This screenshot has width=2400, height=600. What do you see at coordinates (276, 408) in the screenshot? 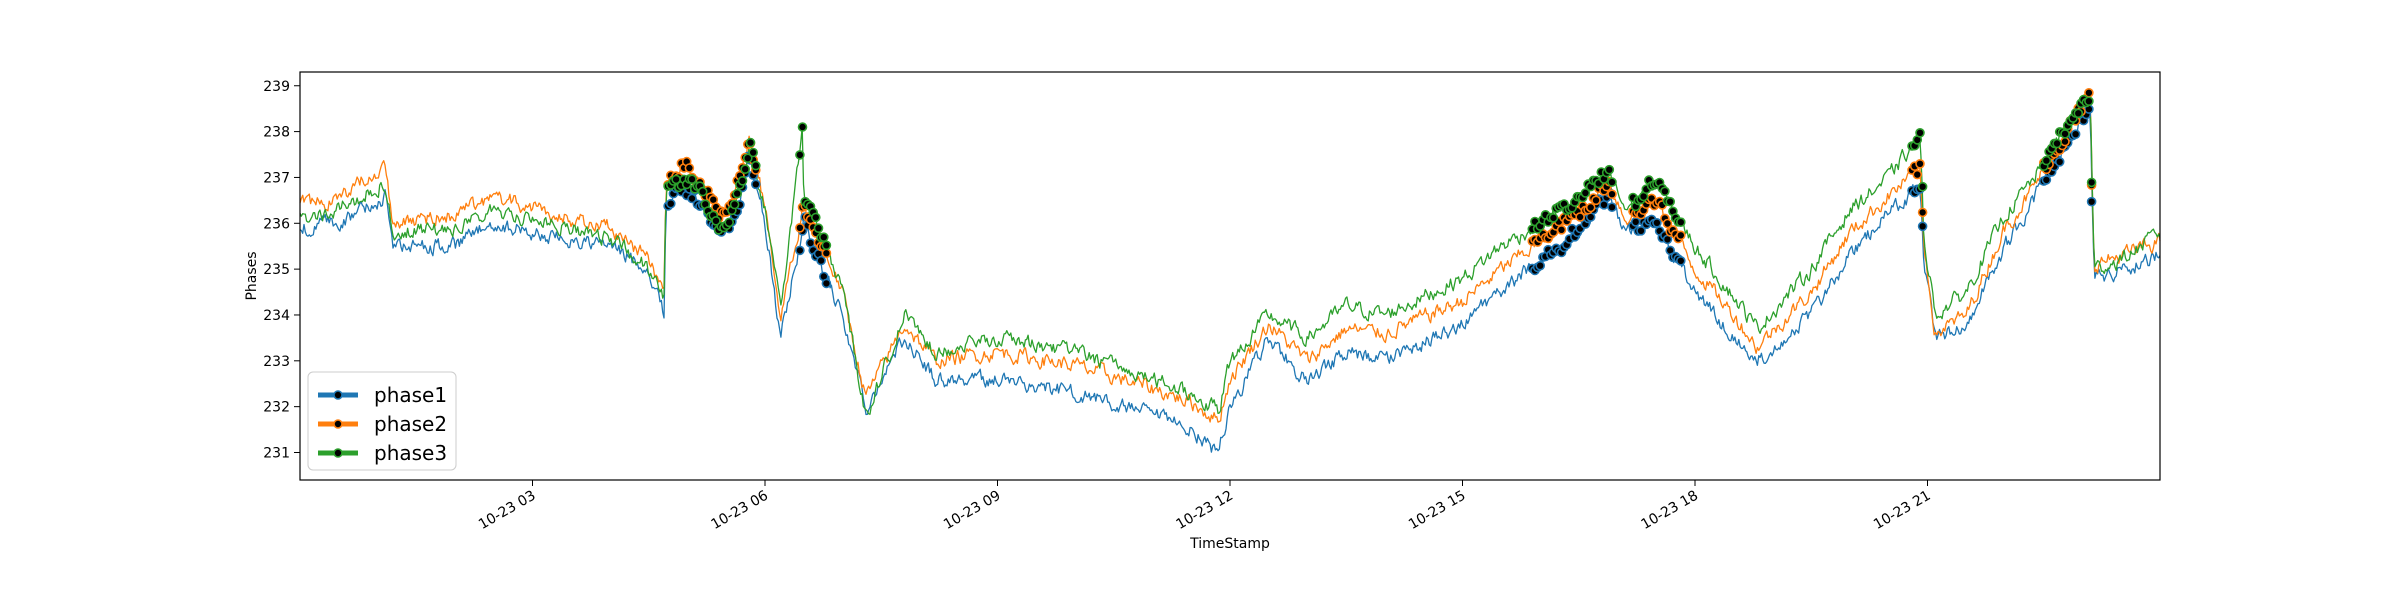
I see `y-tick-label: 232` at bounding box center [276, 408].